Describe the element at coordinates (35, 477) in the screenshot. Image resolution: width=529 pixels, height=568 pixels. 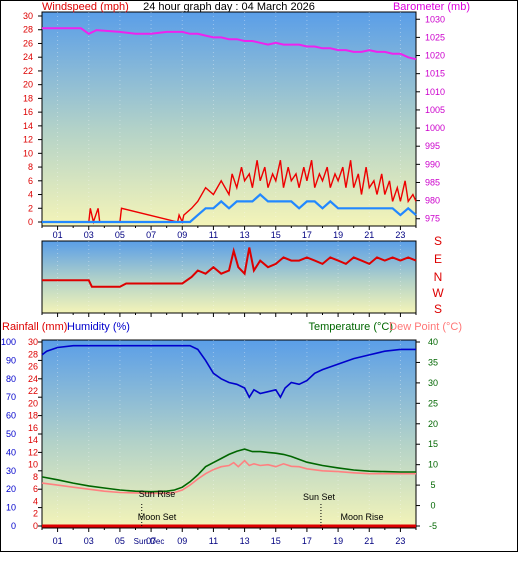
I see `rain-y-label-8: 8` at that location.